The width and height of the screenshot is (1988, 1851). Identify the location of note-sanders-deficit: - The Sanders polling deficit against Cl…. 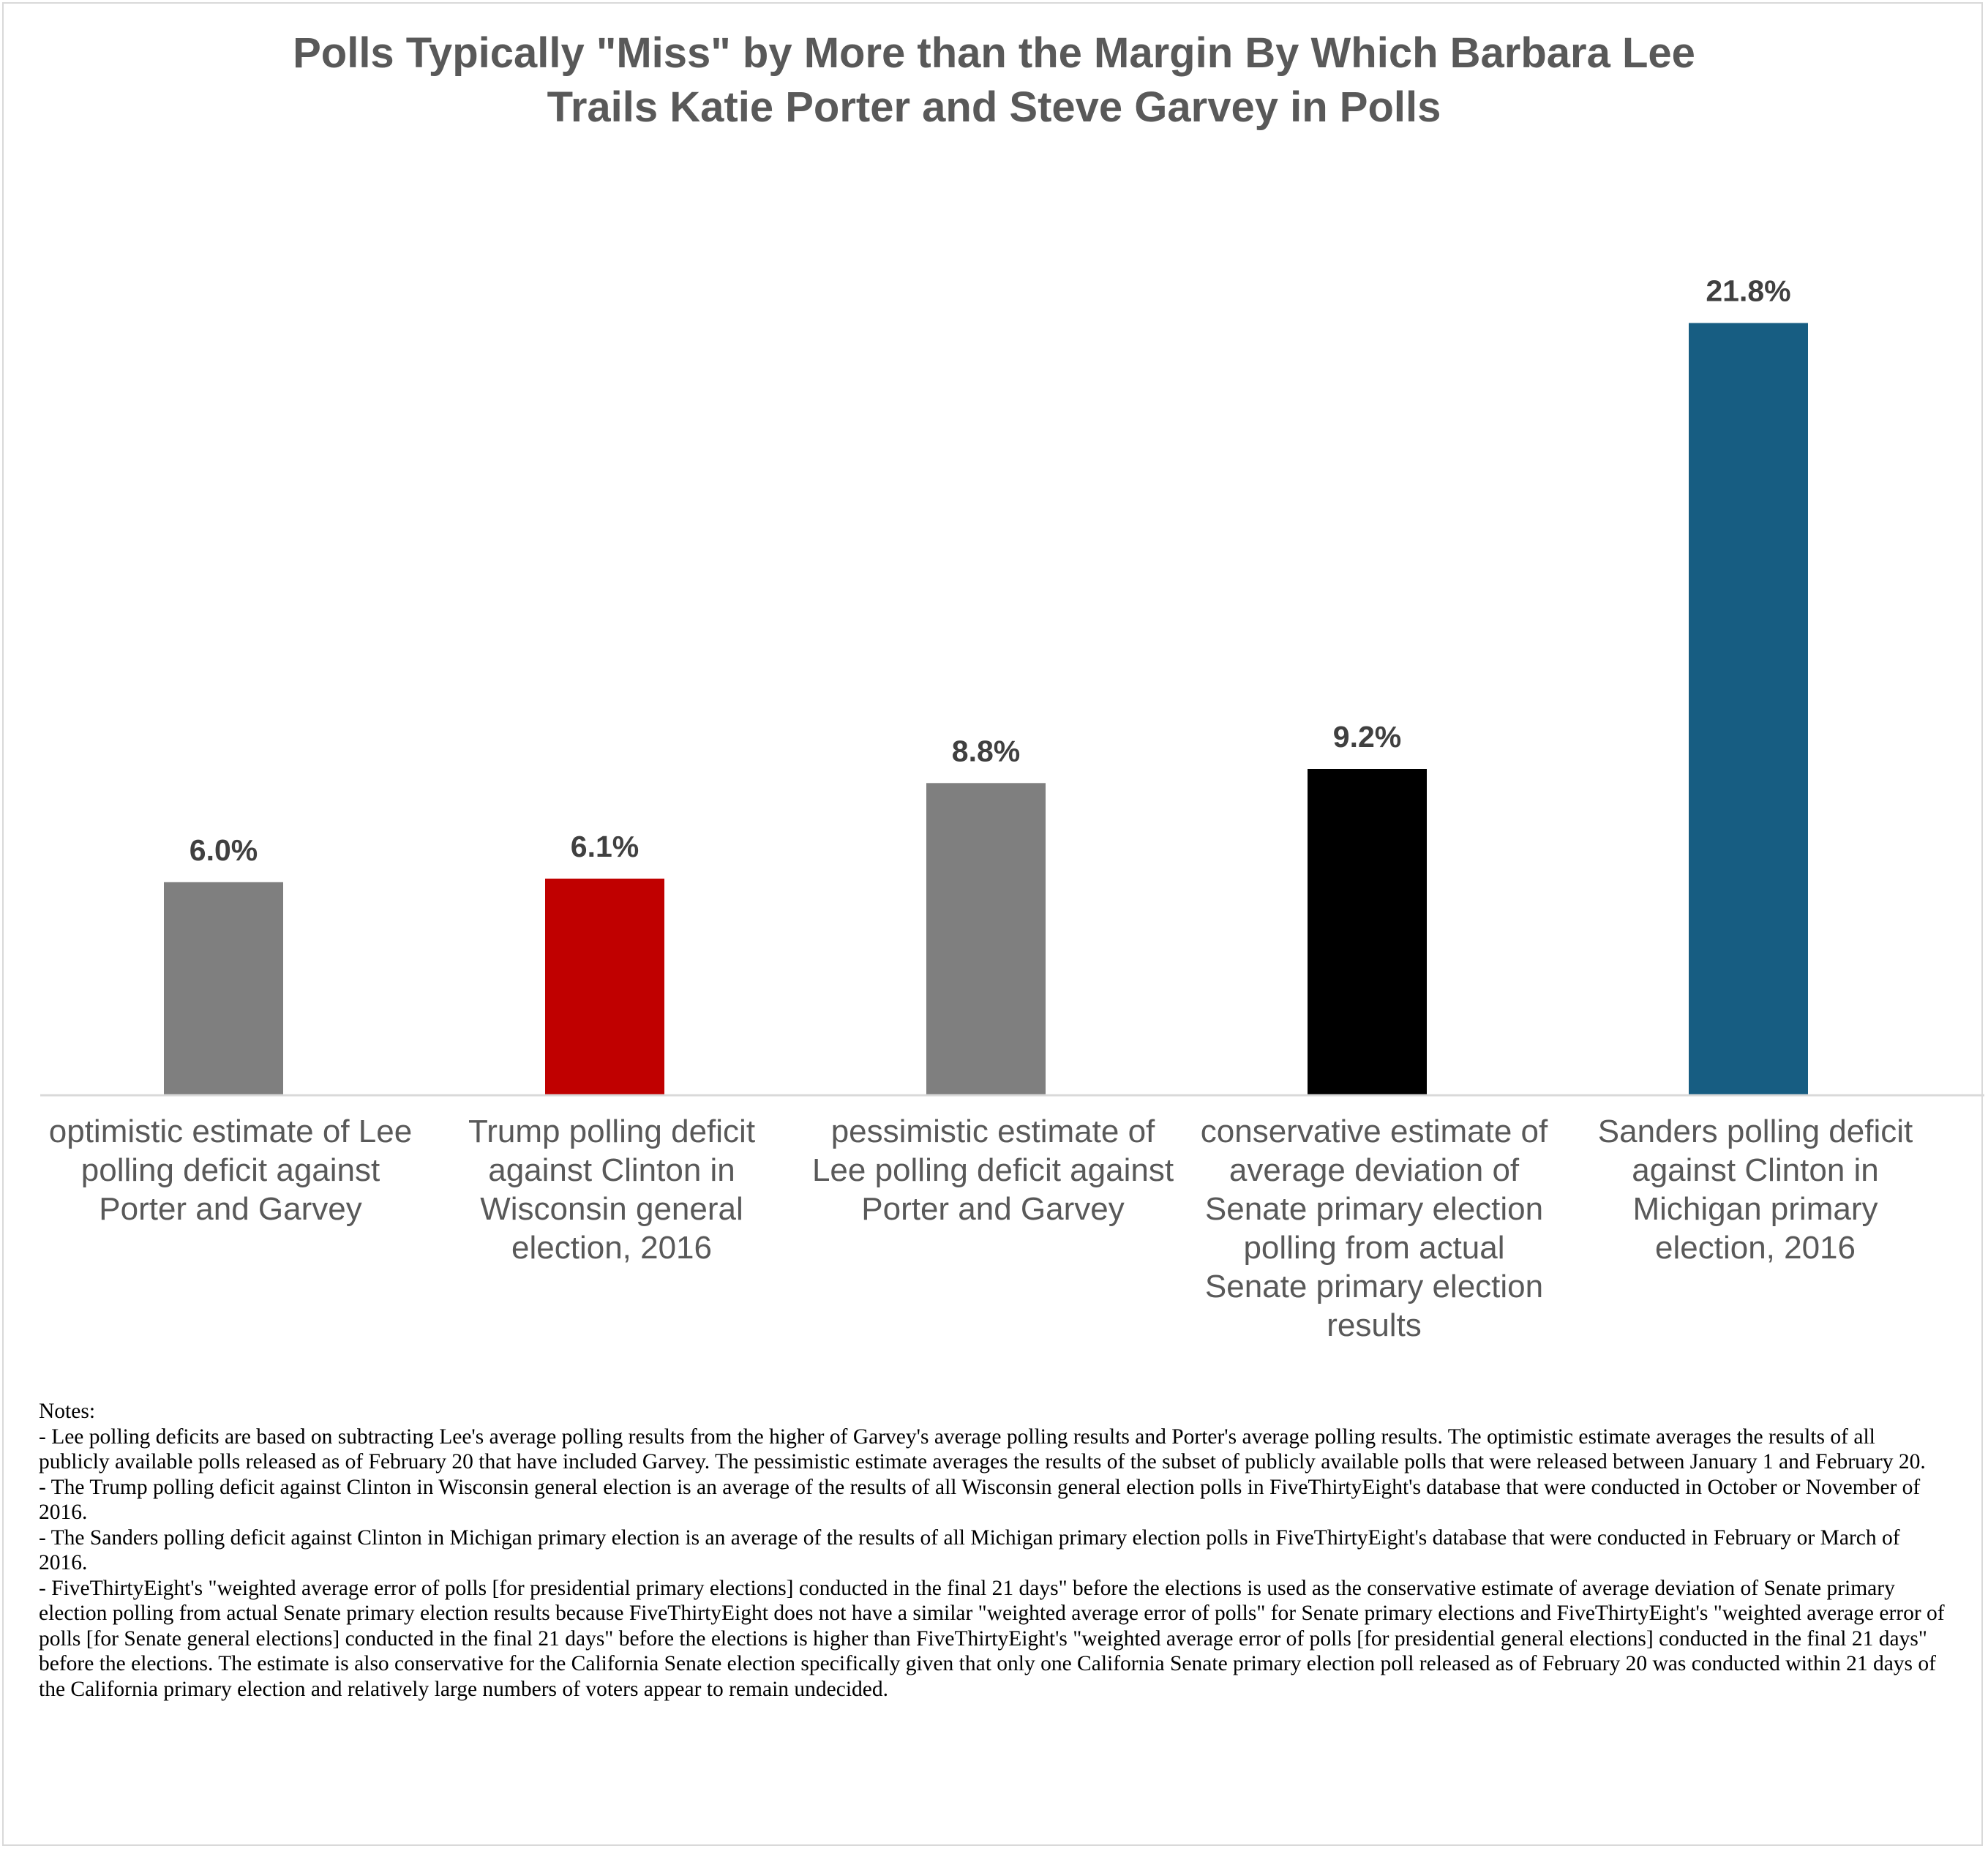
(970, 1550).